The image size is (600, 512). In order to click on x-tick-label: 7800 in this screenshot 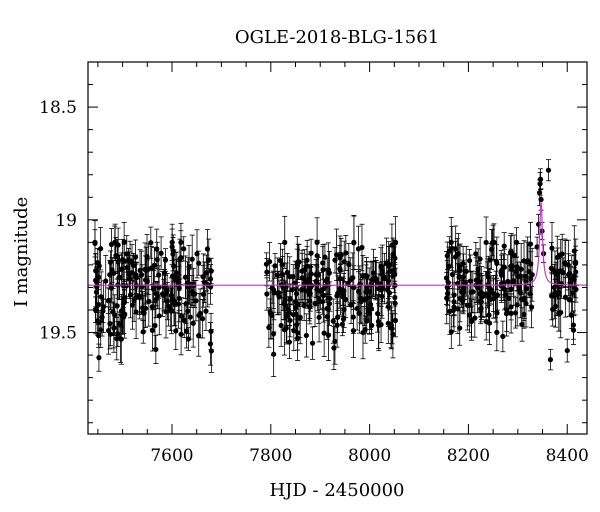, I will do `click(270, 456)`.